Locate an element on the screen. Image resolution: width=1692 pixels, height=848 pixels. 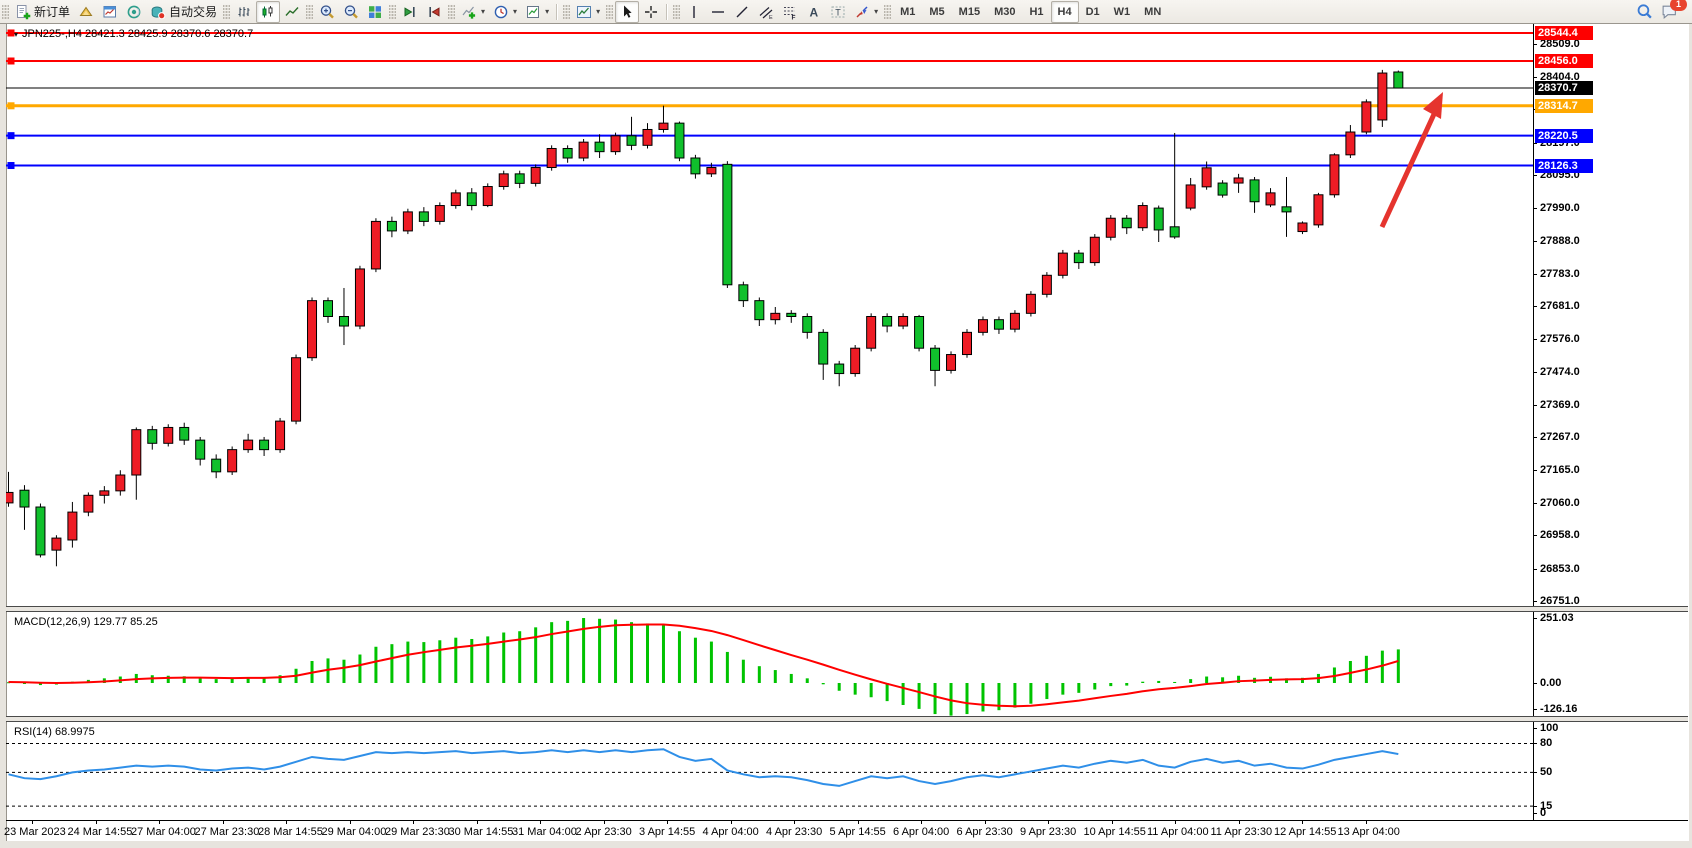
timeframe-button-h4: H4 is located at coordinates (1064, 11).